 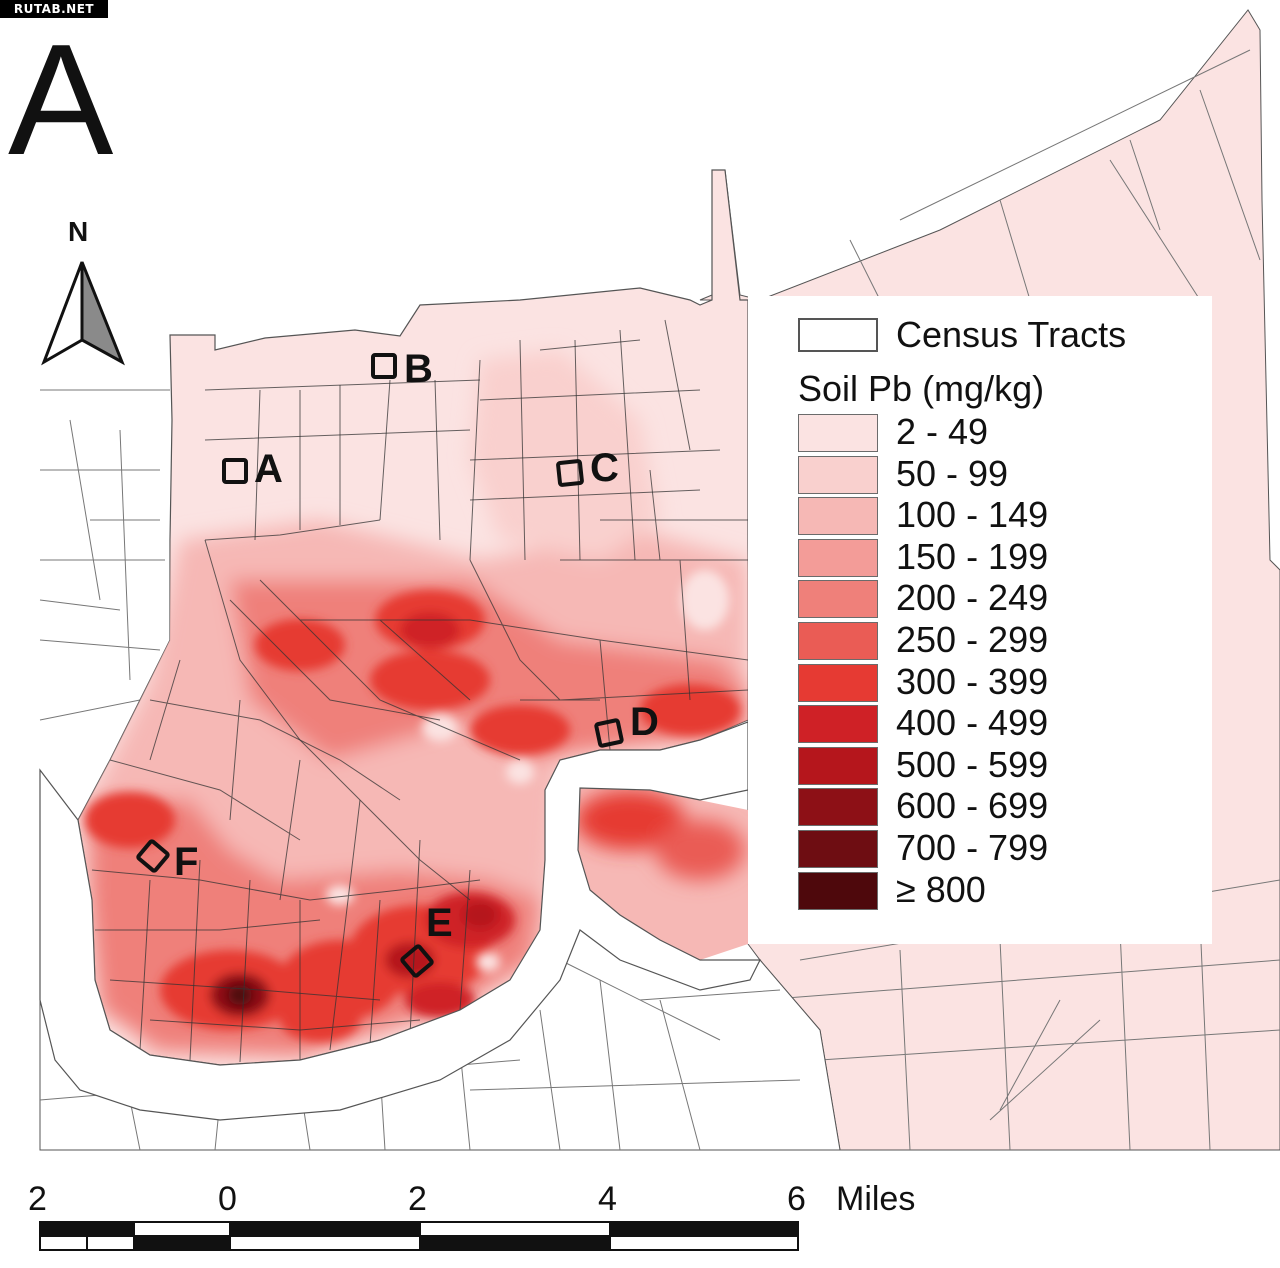 I want to click on jefferson-tract-lines, so click(x=104, y=555).